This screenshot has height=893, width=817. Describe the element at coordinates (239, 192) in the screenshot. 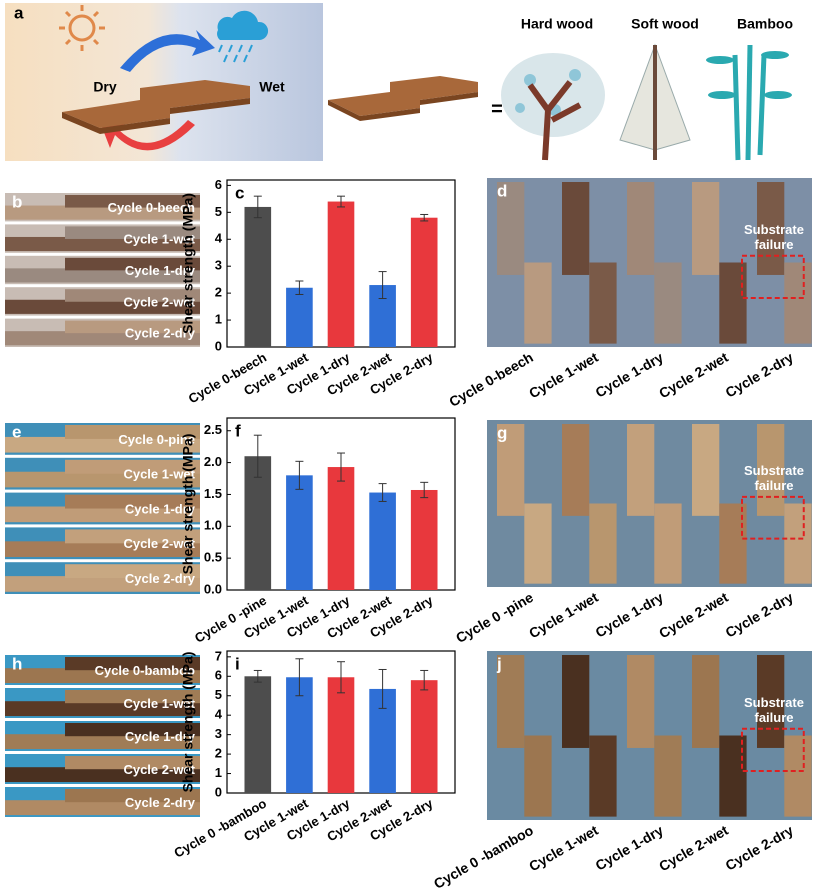

I see `panel-label: c` at that location.